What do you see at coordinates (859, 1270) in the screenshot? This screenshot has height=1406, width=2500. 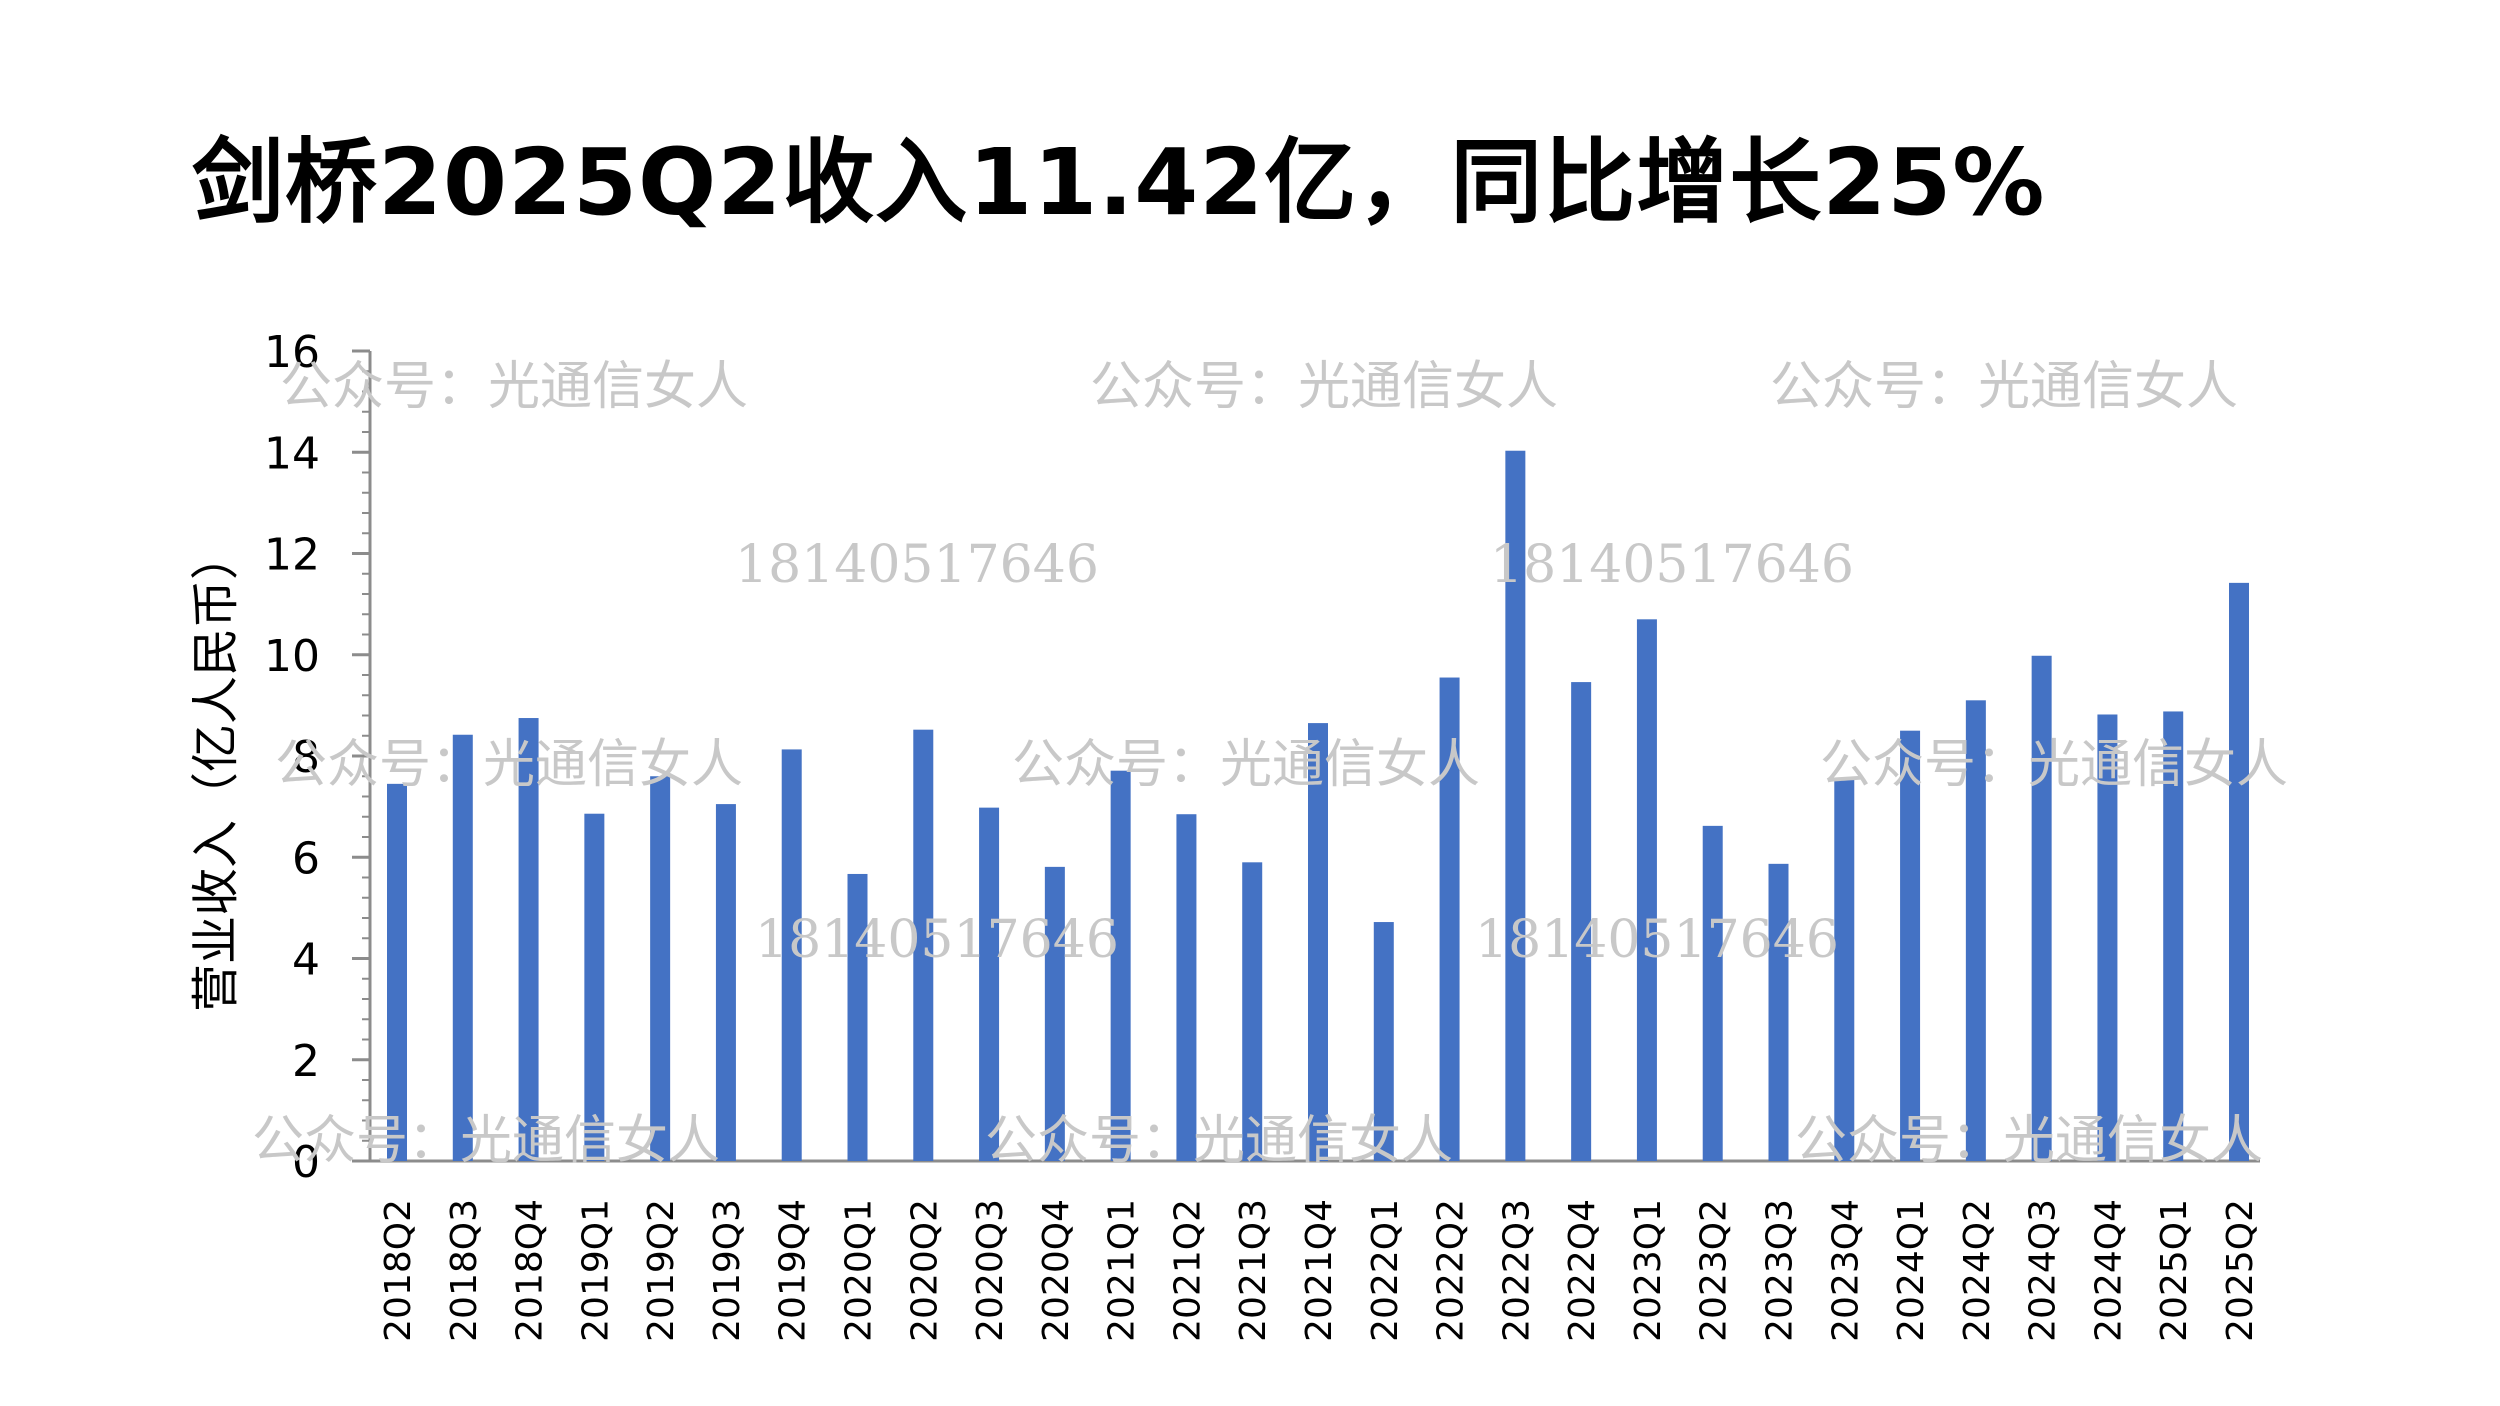 I see `x-tick-label: 2020Q1` at bounding box center [859, 1270].